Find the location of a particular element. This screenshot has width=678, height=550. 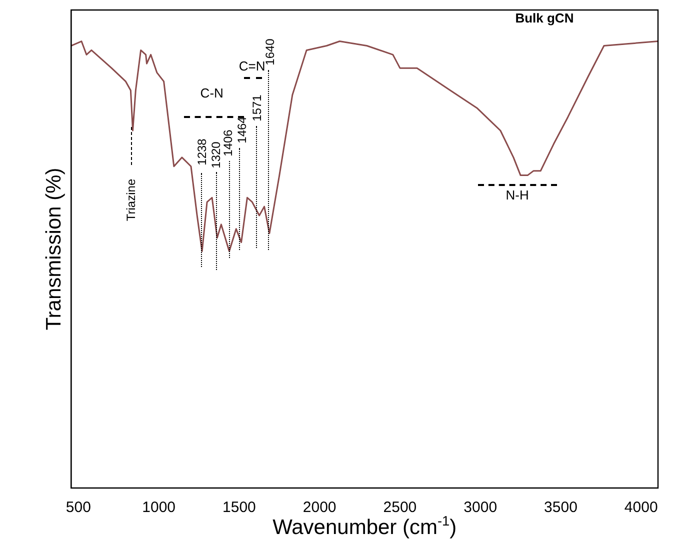

x-tick-label: 3500 is located at coordinates (561, 507).